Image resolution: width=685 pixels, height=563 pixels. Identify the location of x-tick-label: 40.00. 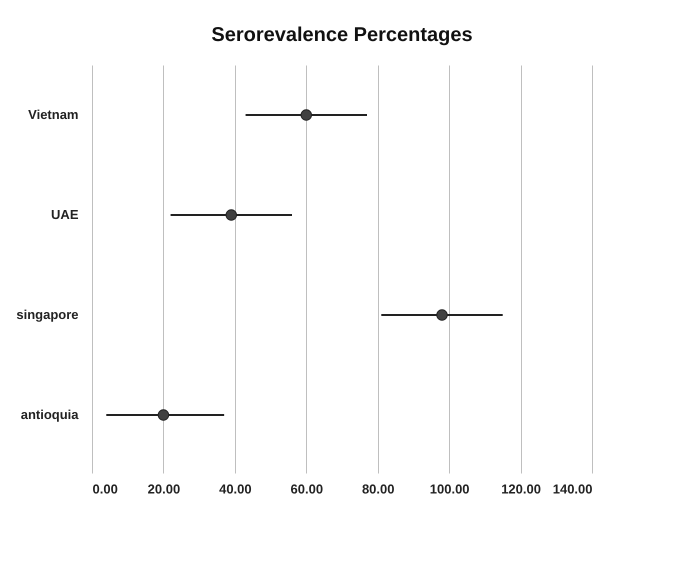
(235, 489).